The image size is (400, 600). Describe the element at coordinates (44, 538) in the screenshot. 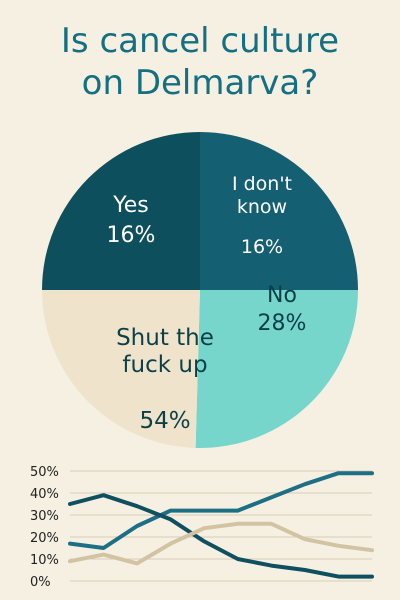

I see `y-tick-label: 20%` at that location.